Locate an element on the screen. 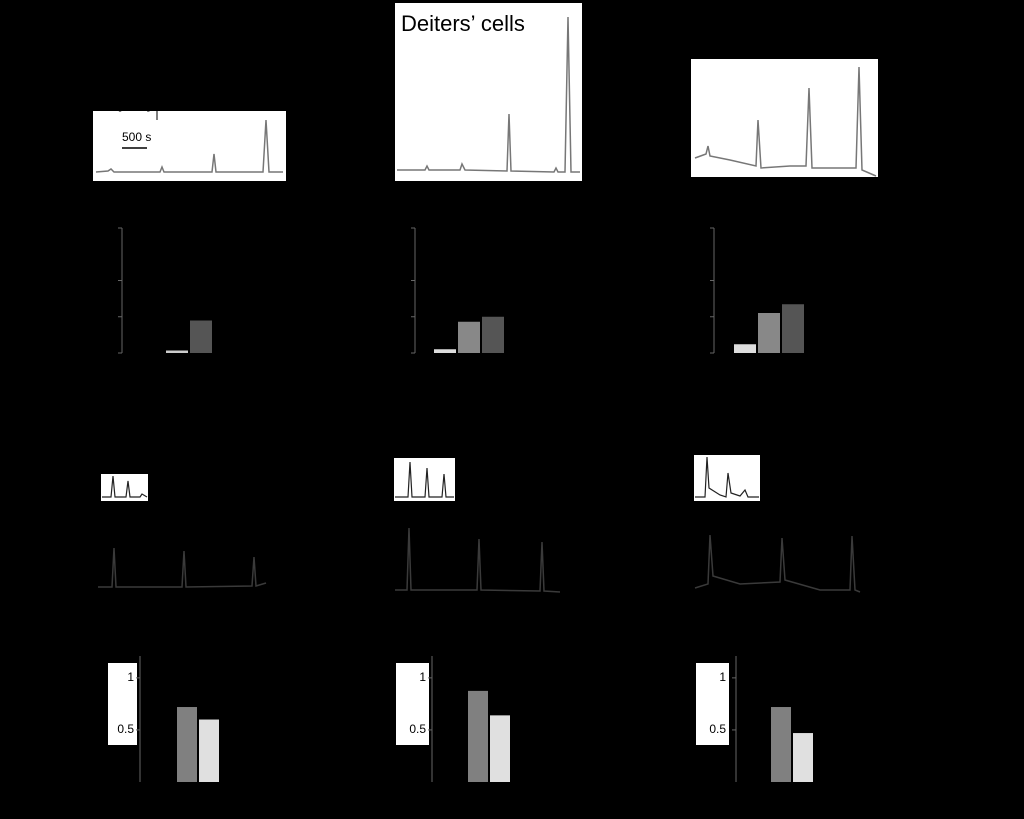 The width and height of the screenshot is (1024, 819). scale-label: 500 s is located at coordinates (136, 137).